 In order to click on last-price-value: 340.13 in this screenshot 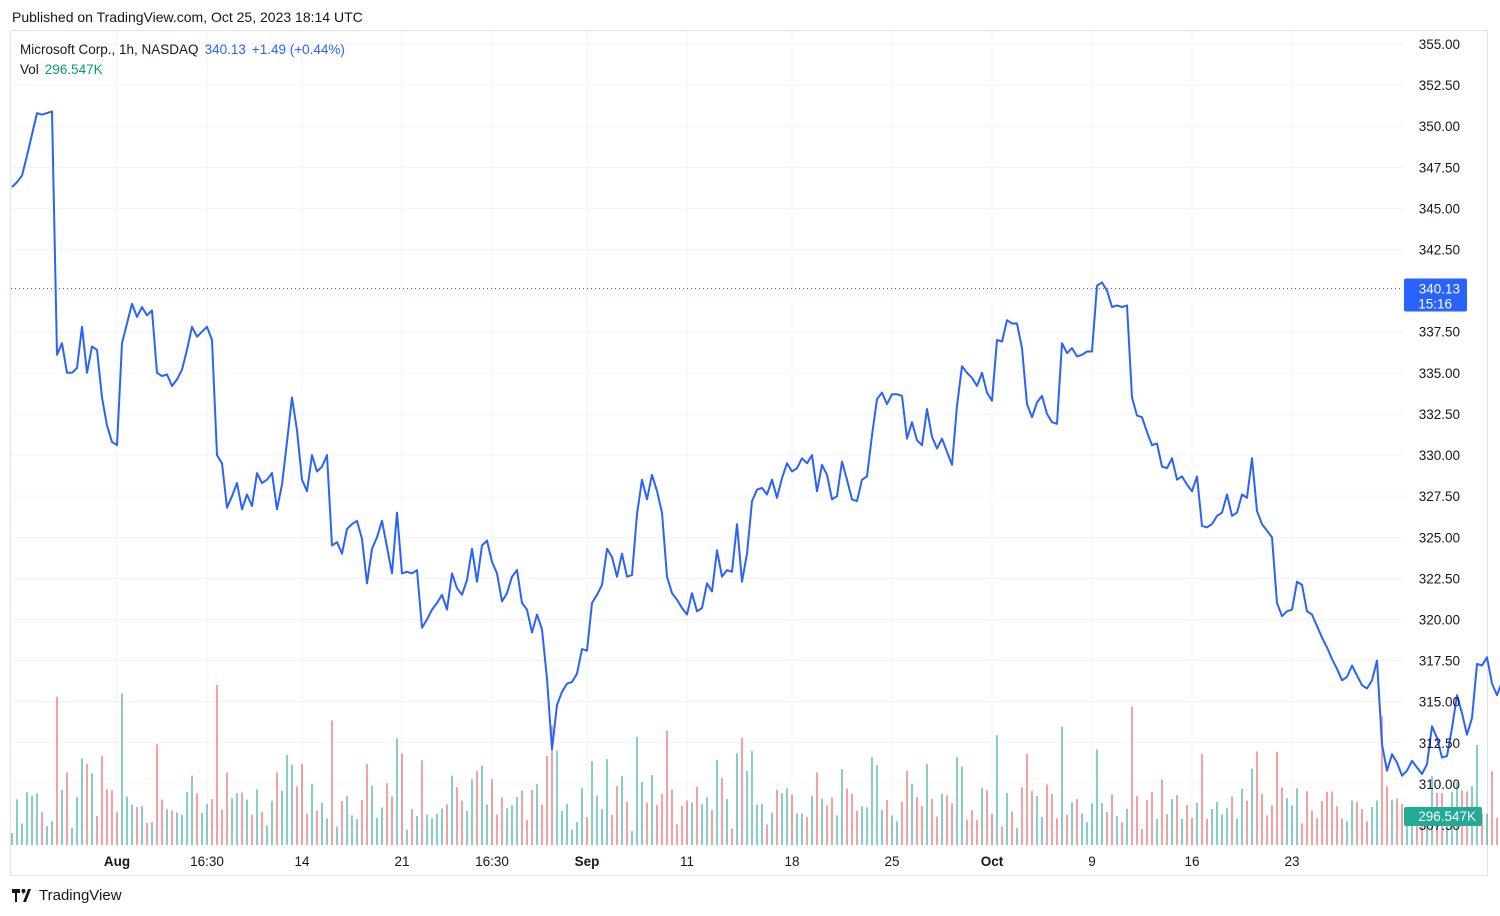, I will do `click(1439, 288)`.